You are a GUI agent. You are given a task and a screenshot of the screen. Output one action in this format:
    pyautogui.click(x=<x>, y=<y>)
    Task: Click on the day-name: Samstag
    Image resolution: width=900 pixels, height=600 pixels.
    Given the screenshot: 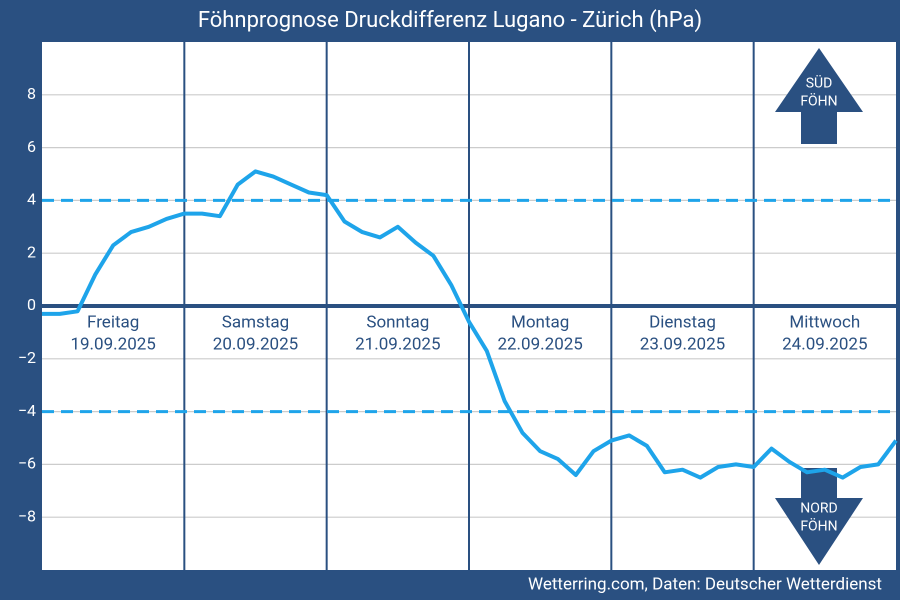 What is the action you would take?
    pyautogui.click(x=255, y=322)
    